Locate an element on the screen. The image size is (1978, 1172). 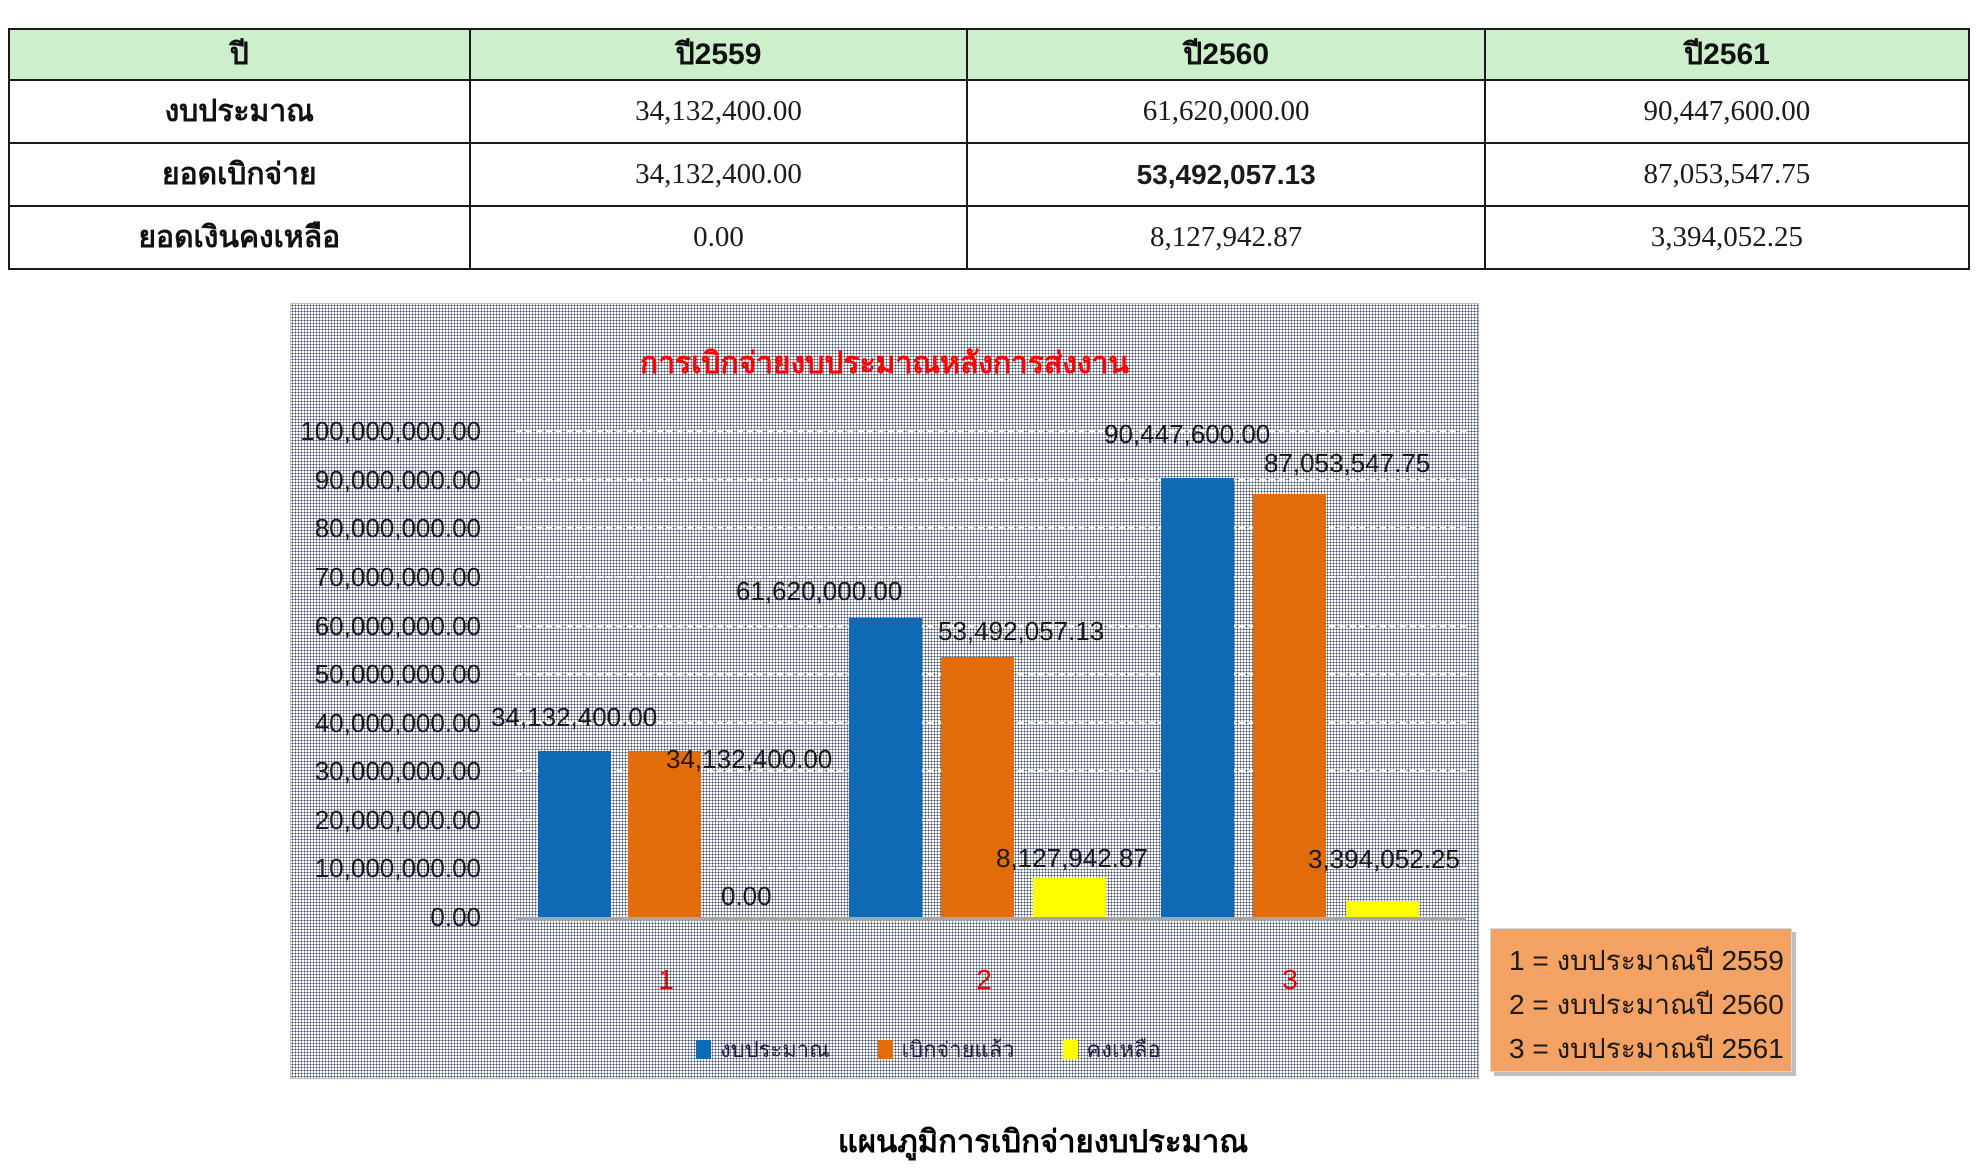
bar-budget-group3 is located at coordinates (1197, 697).